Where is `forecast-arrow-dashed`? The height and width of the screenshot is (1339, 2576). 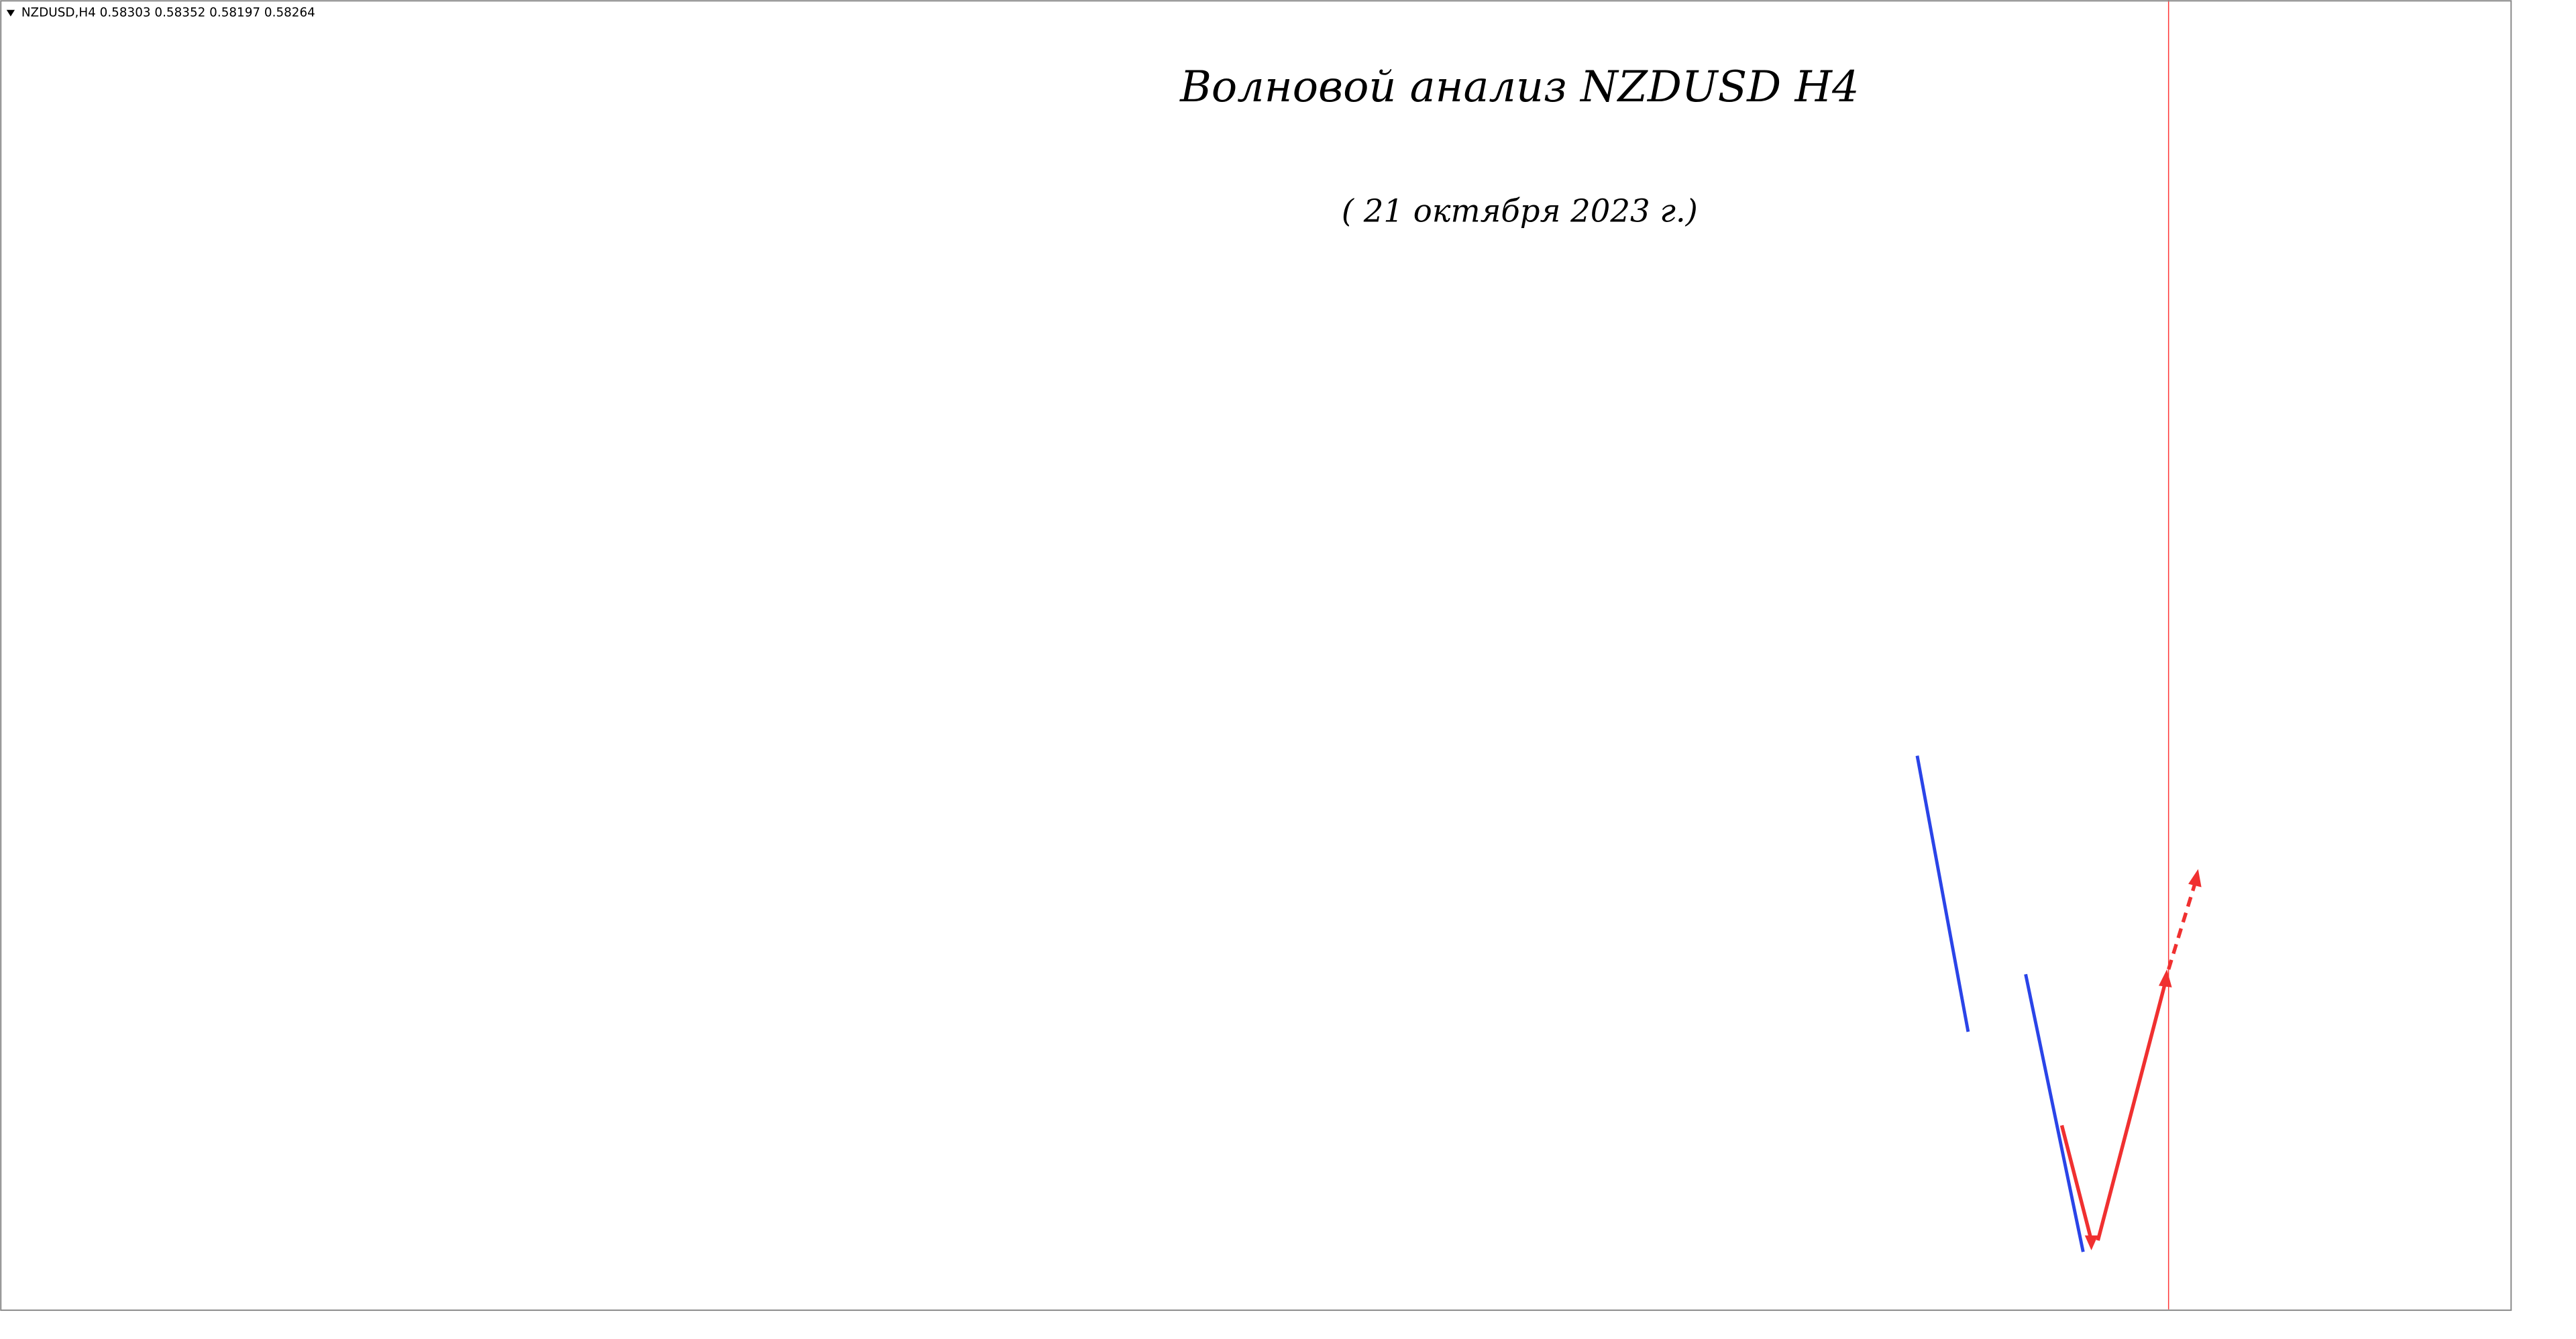
forecast-arrow-dashed is located at coordinates (2182, 926).